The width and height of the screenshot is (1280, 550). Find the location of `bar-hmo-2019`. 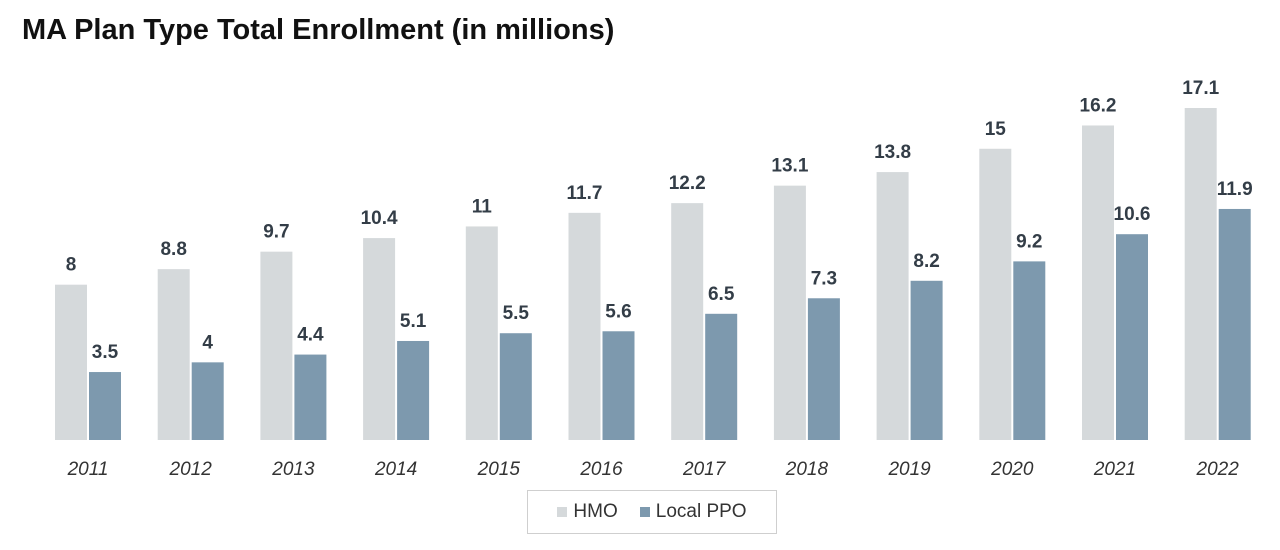

bar-hmo-2019 is located at coordinates (892, 306).